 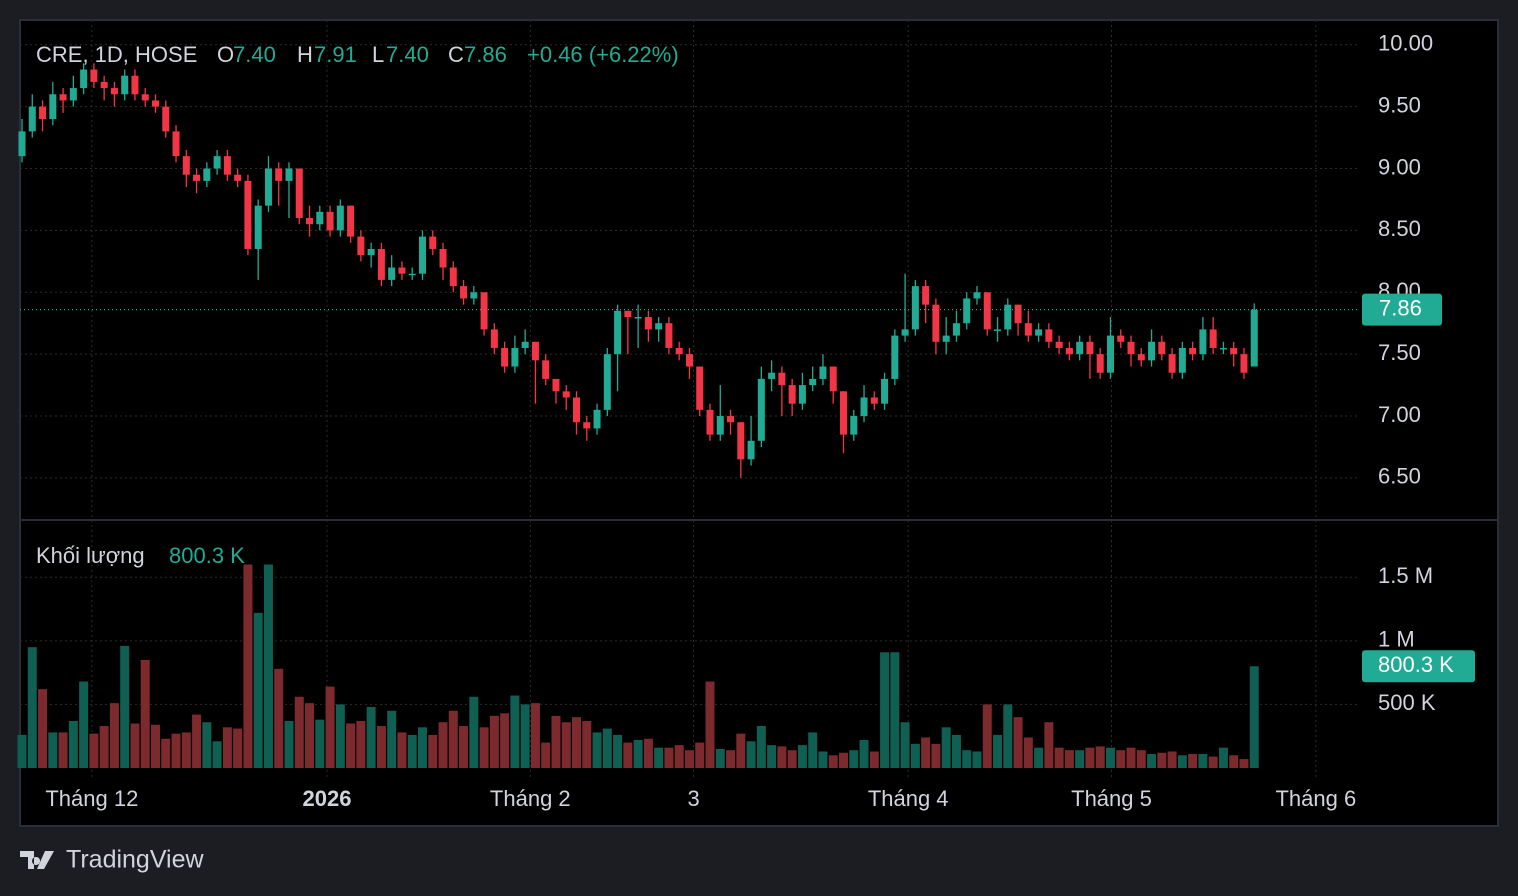 What do you see at coordinates (693, 798) in the screenshot?
I see `x-tick-label: 3` at bounding box center [693, 798].